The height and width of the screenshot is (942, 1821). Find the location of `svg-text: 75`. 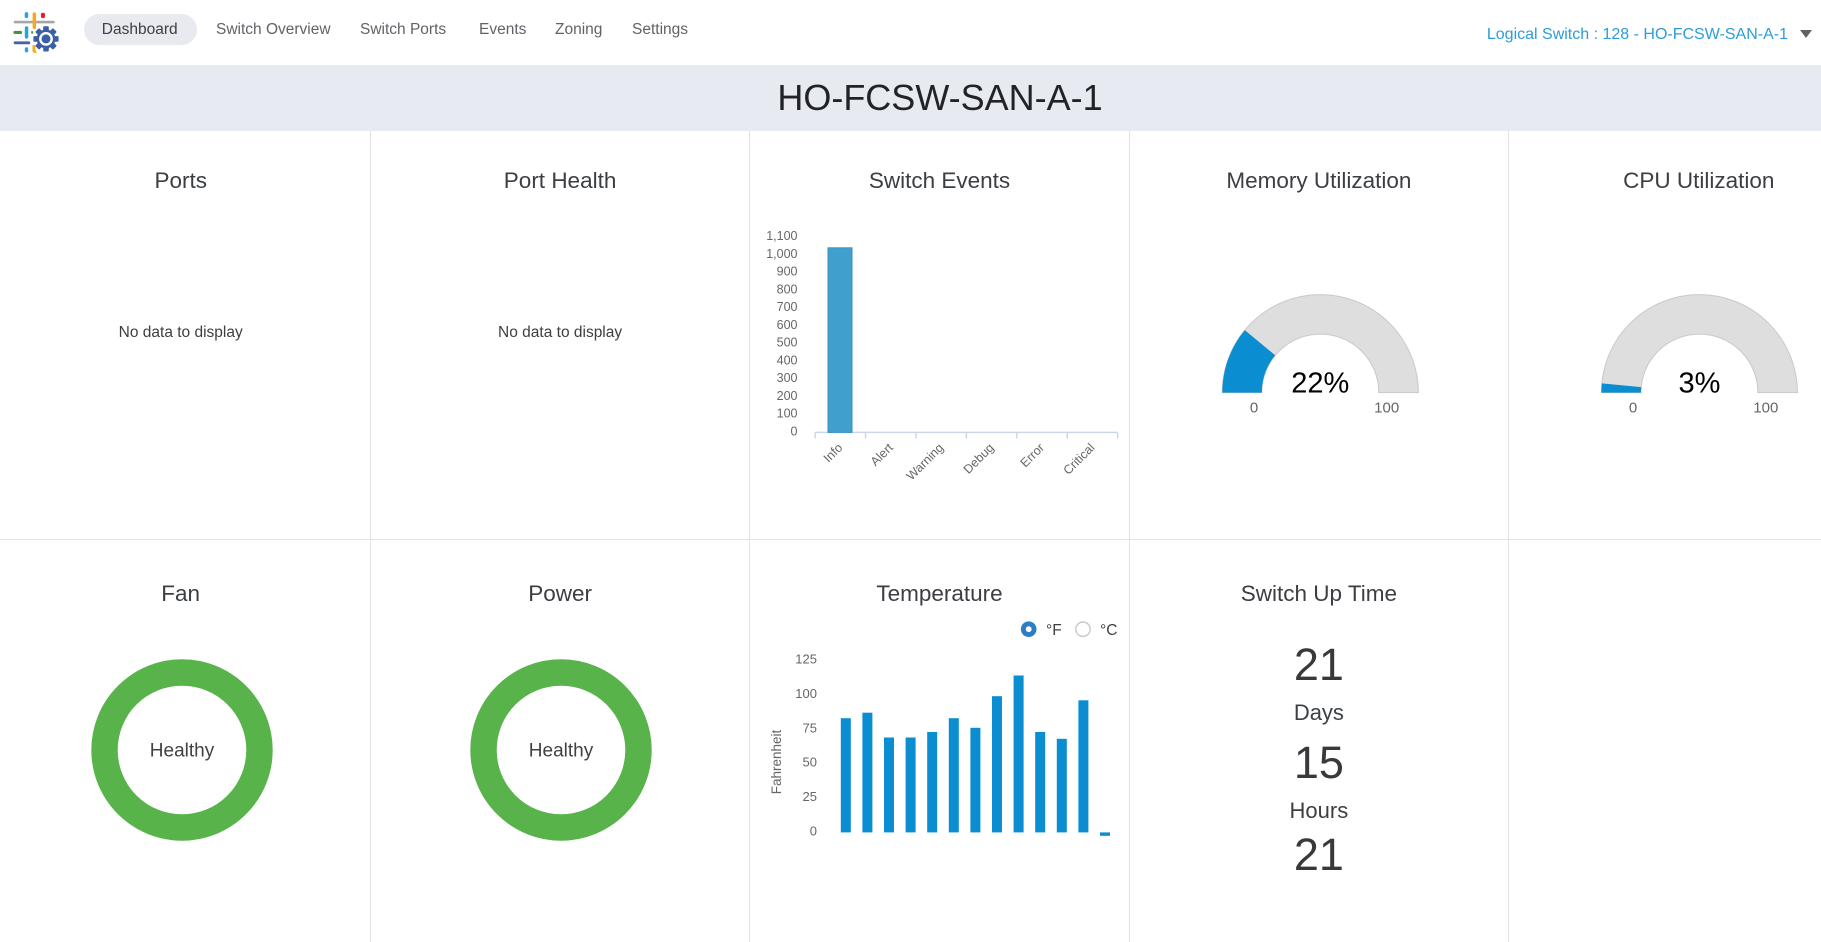

svg-text: 75 is located at coordinates (810, 727).